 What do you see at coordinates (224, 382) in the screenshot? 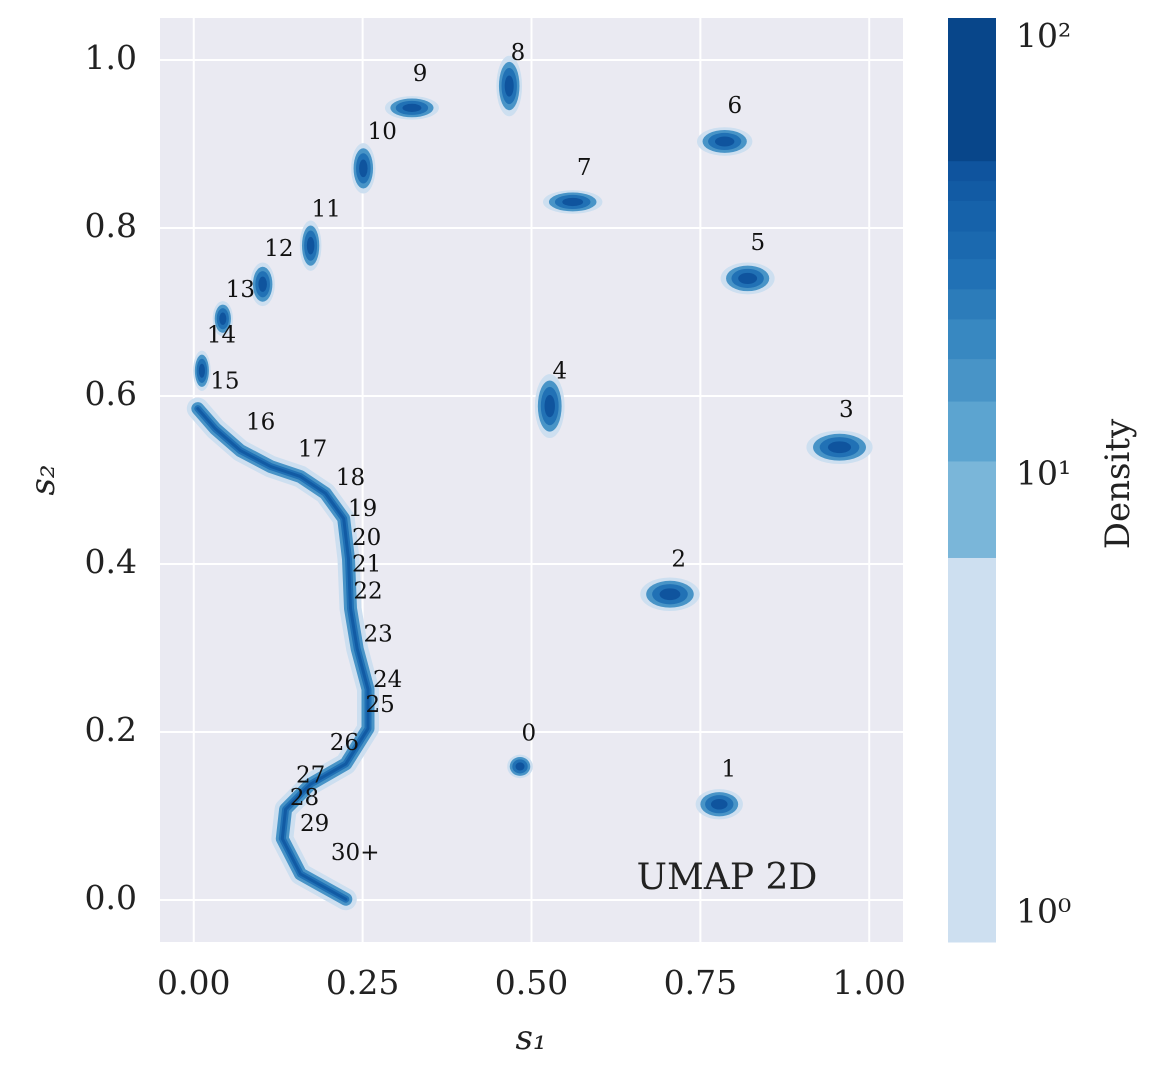
I see `cluster-label: 15` at bounding box center [224, 382].